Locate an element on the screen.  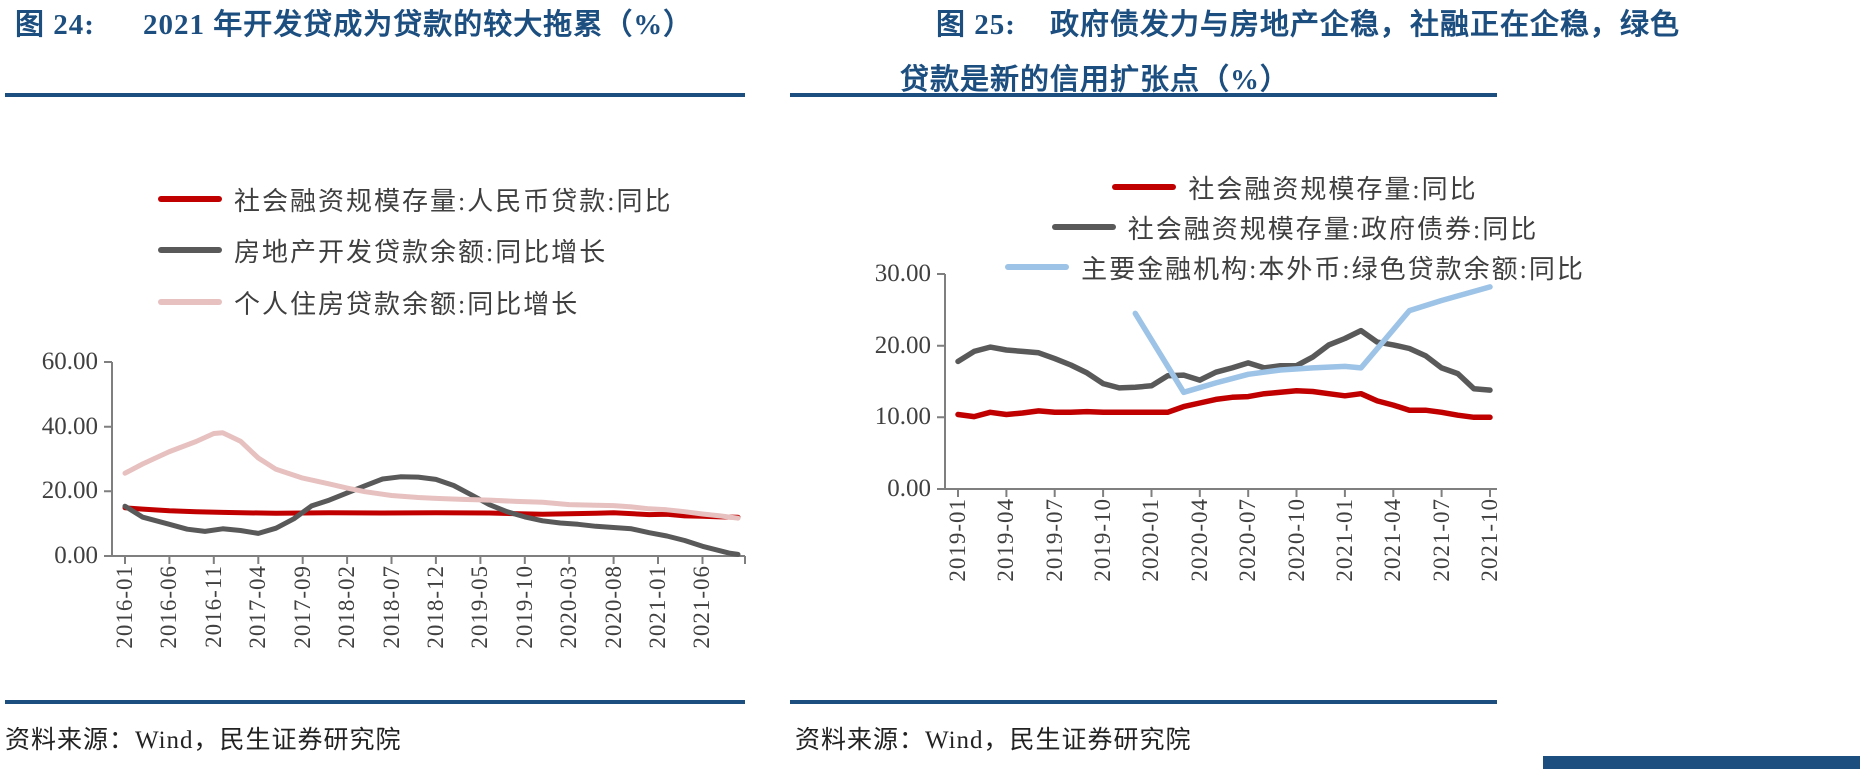
fig24-label: 图 24: is located at coordinates (55, 25).